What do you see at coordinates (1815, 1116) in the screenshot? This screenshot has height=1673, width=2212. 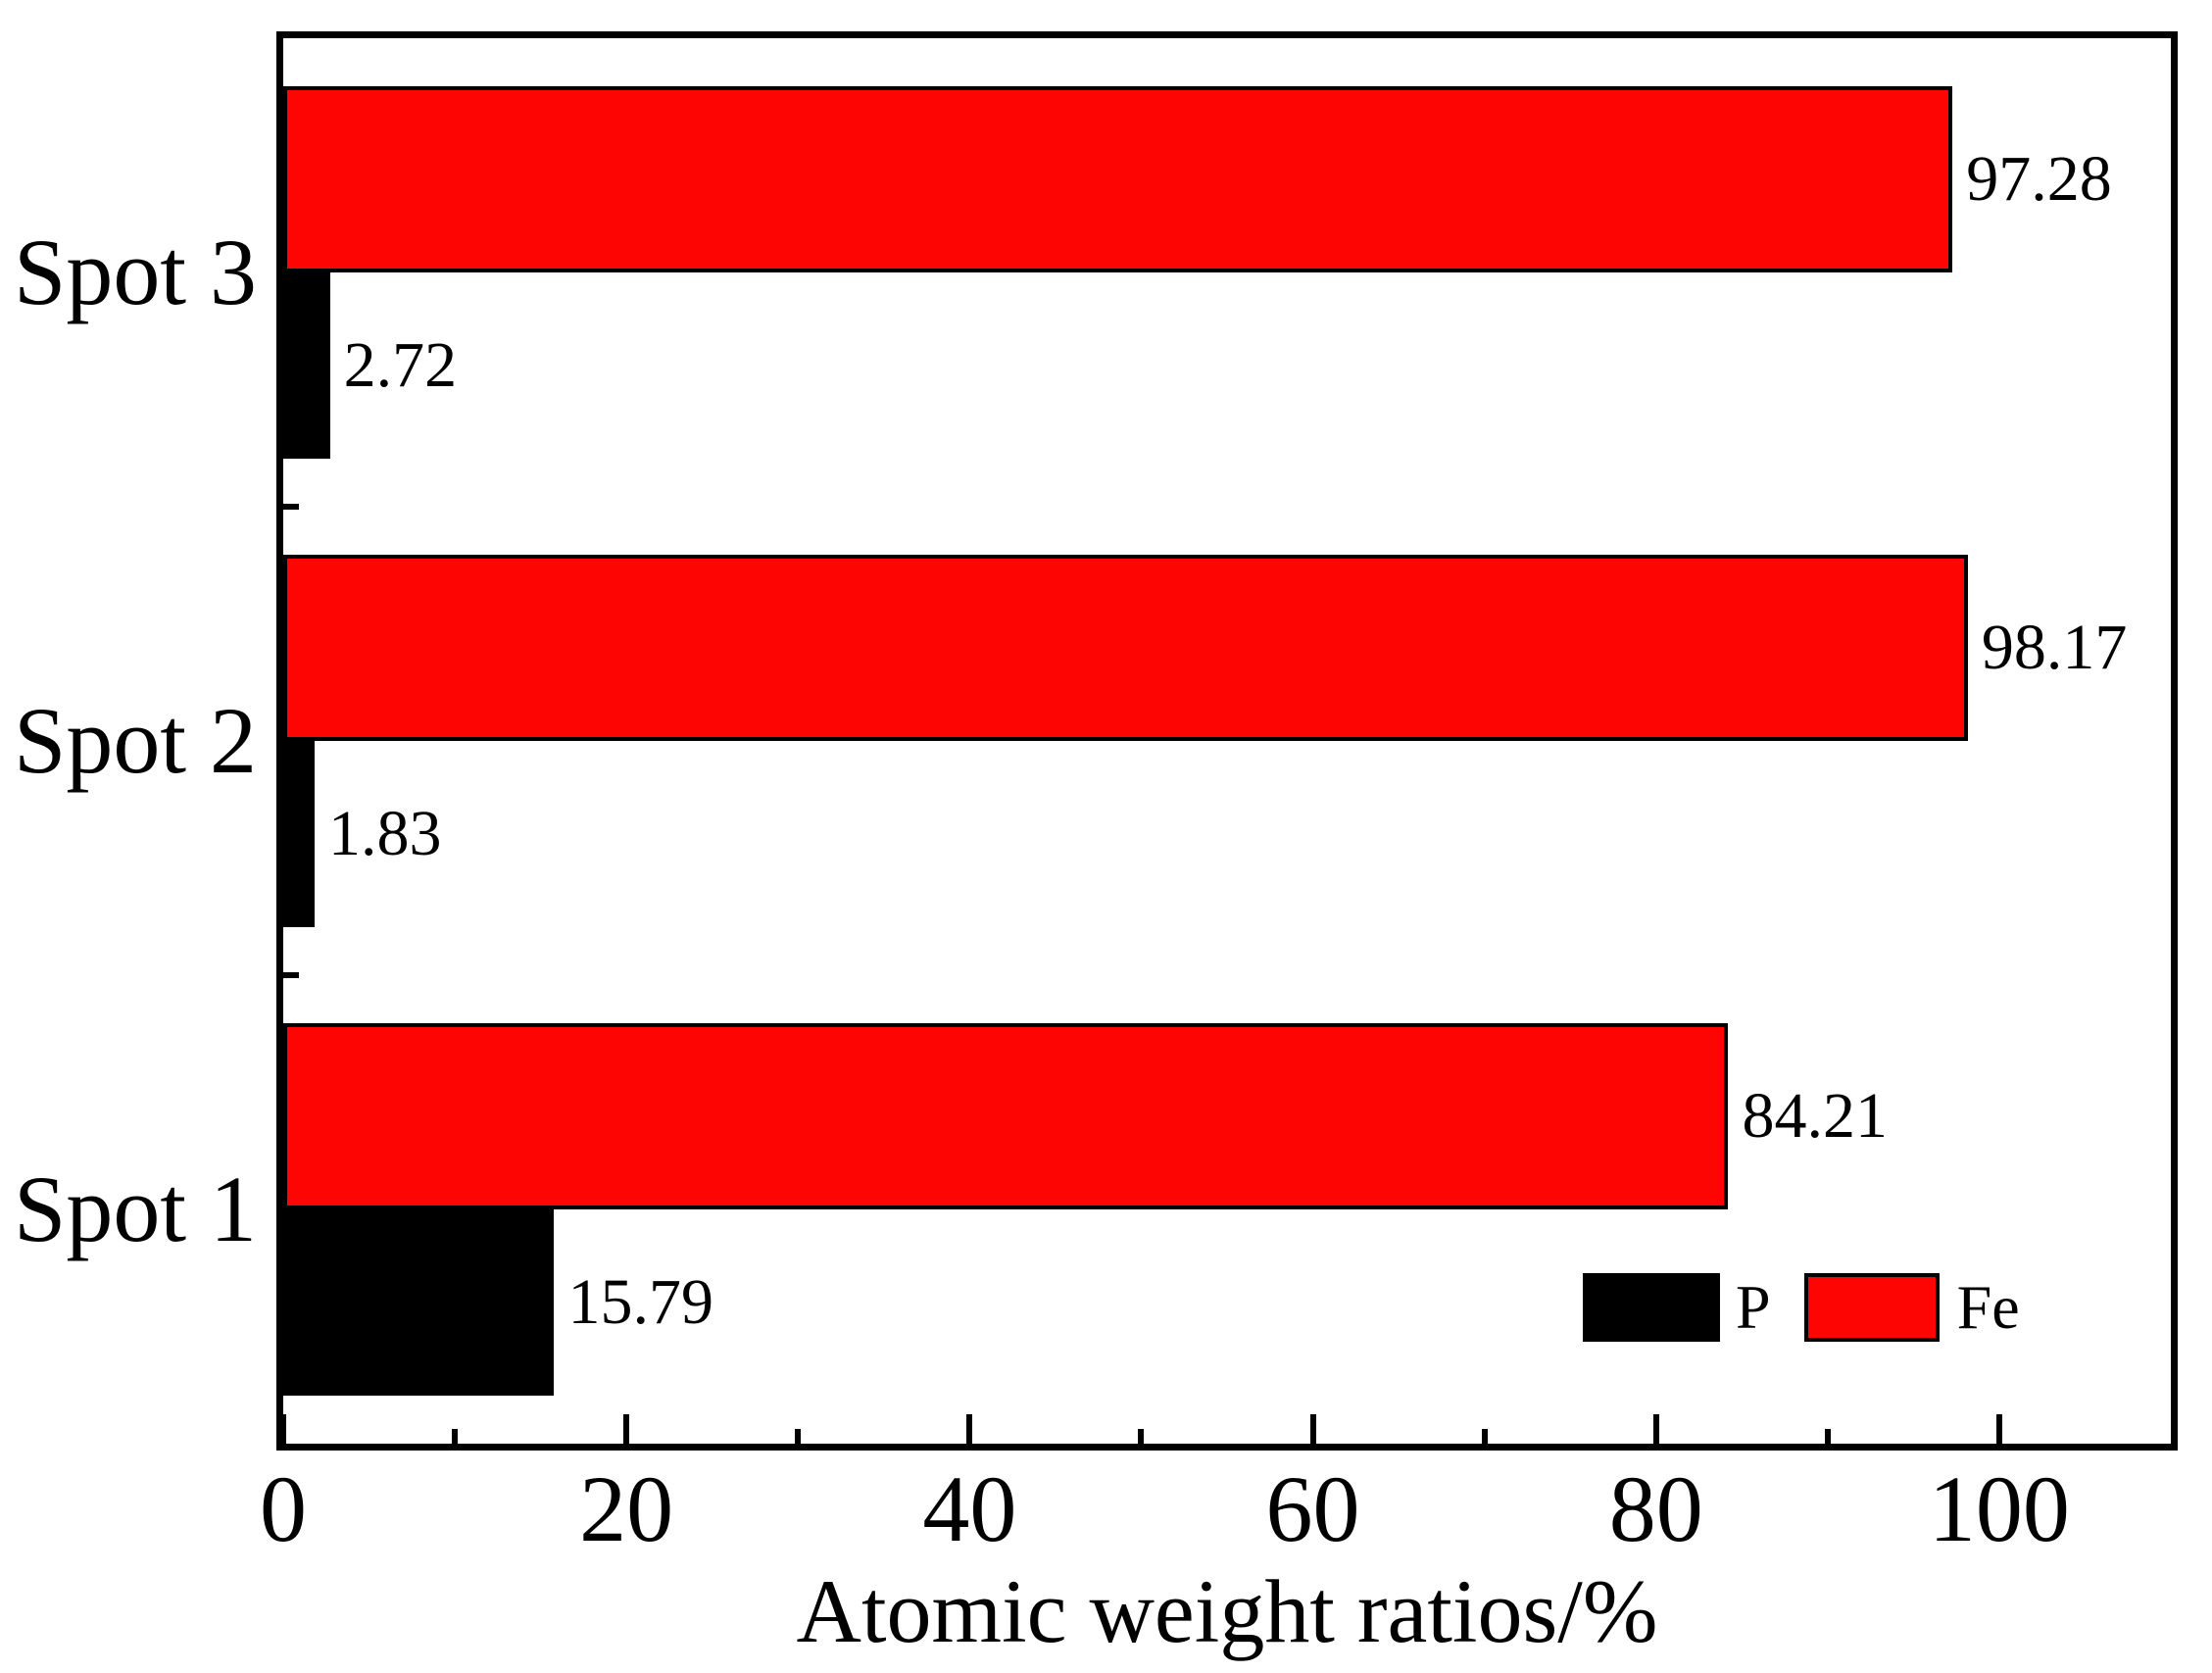 I see `value-label-fe-spot-1: 84.21` at bounding box center [1815, 1116].